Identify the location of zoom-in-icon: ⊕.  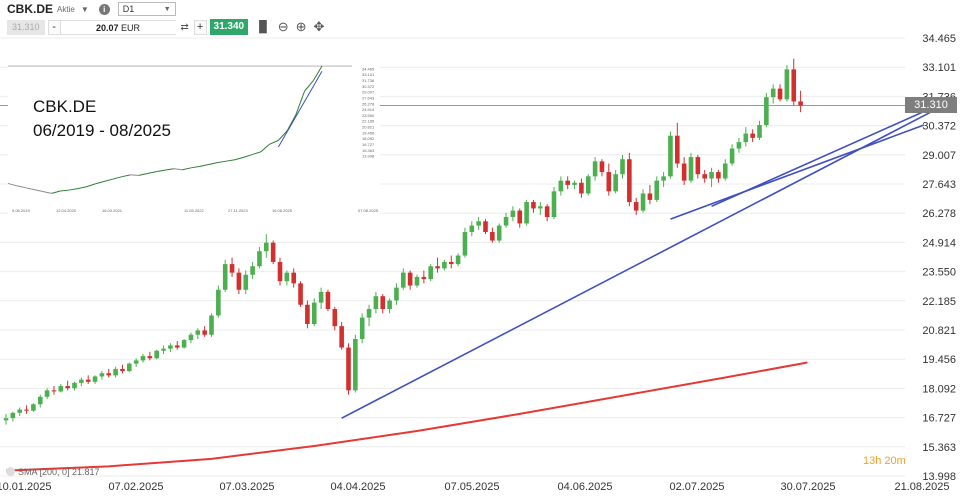
(301, 26).